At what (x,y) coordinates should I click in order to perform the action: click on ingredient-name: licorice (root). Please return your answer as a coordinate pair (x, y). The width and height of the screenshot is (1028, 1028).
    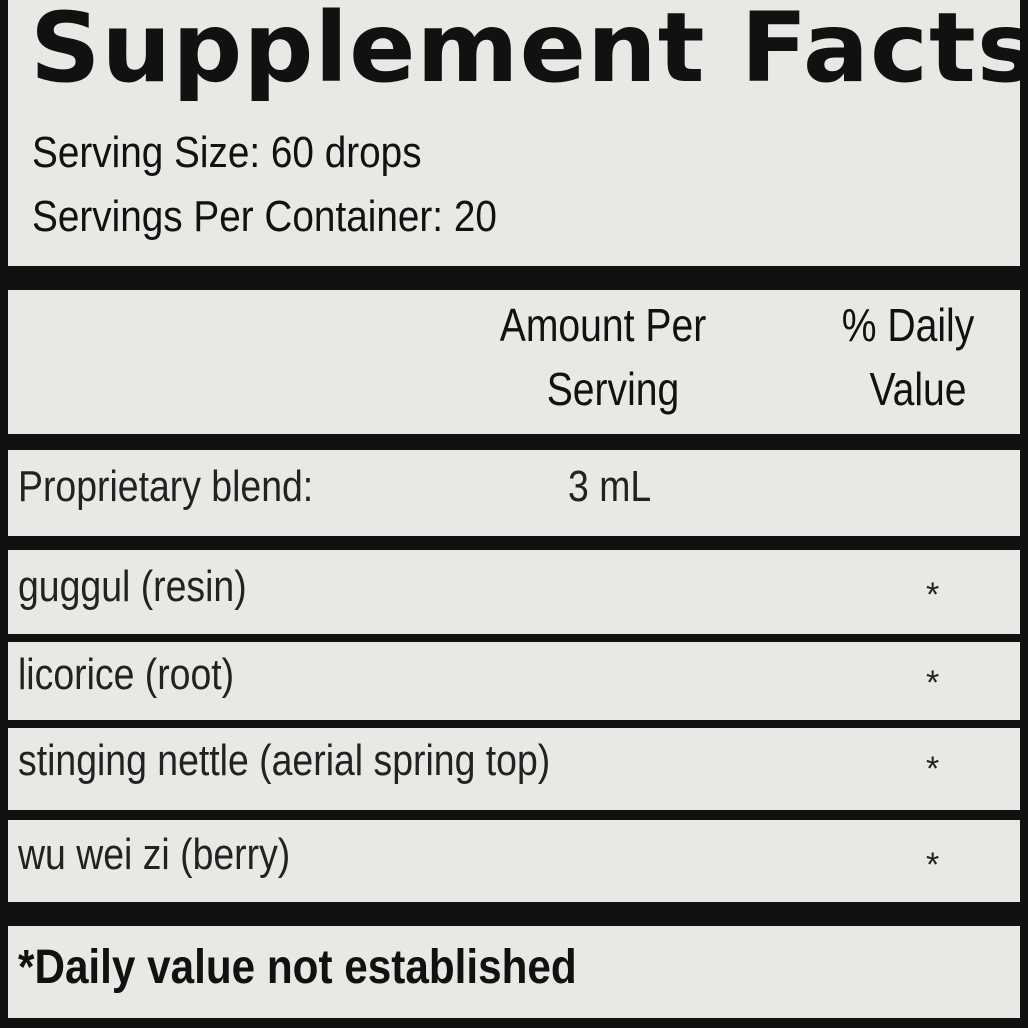
    Looking at the image, I should click on (126, 674).